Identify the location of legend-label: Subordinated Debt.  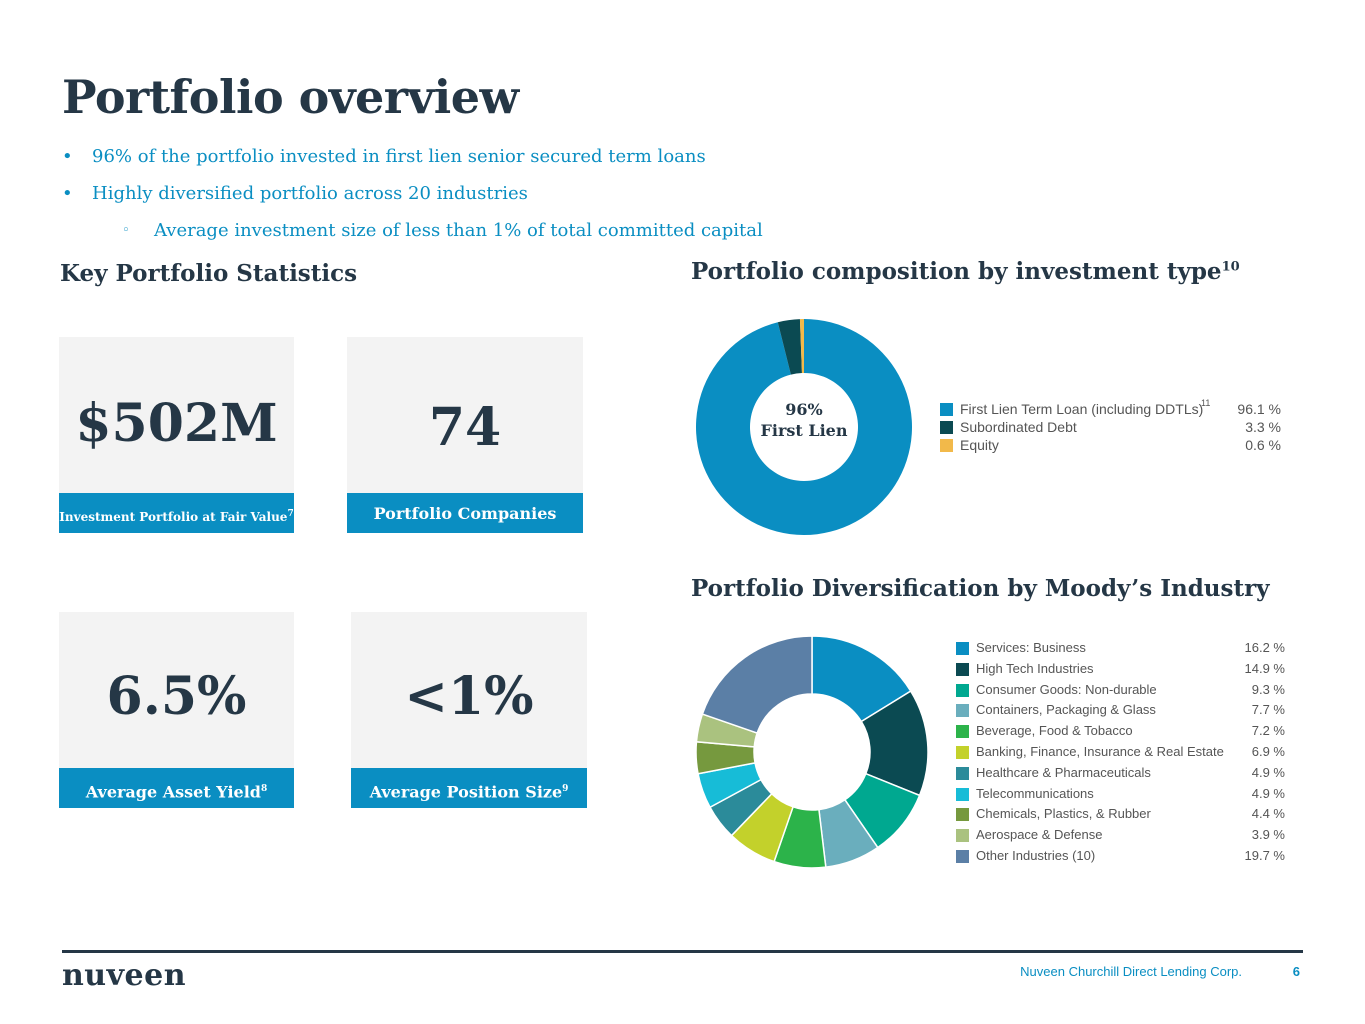
(1018, 427).